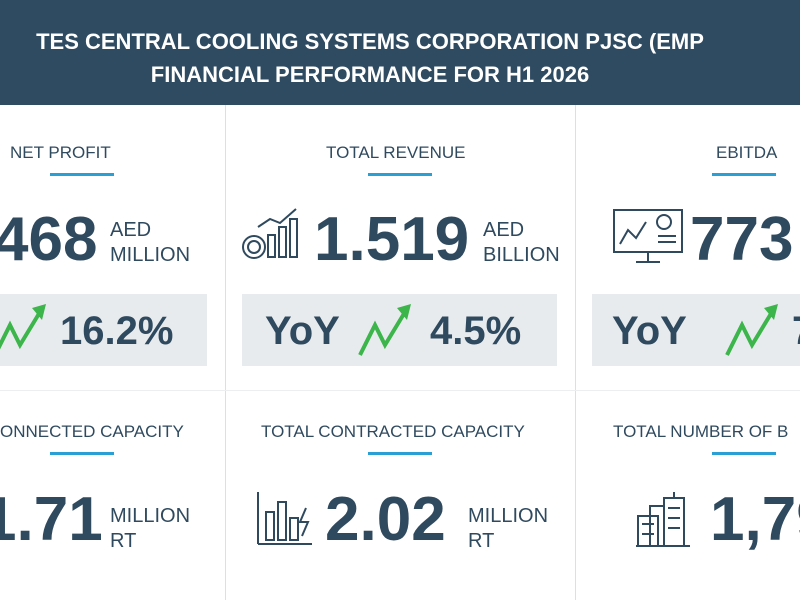 The image size is (800, 600). I want to click on card-value: 773, so click(742, 239).